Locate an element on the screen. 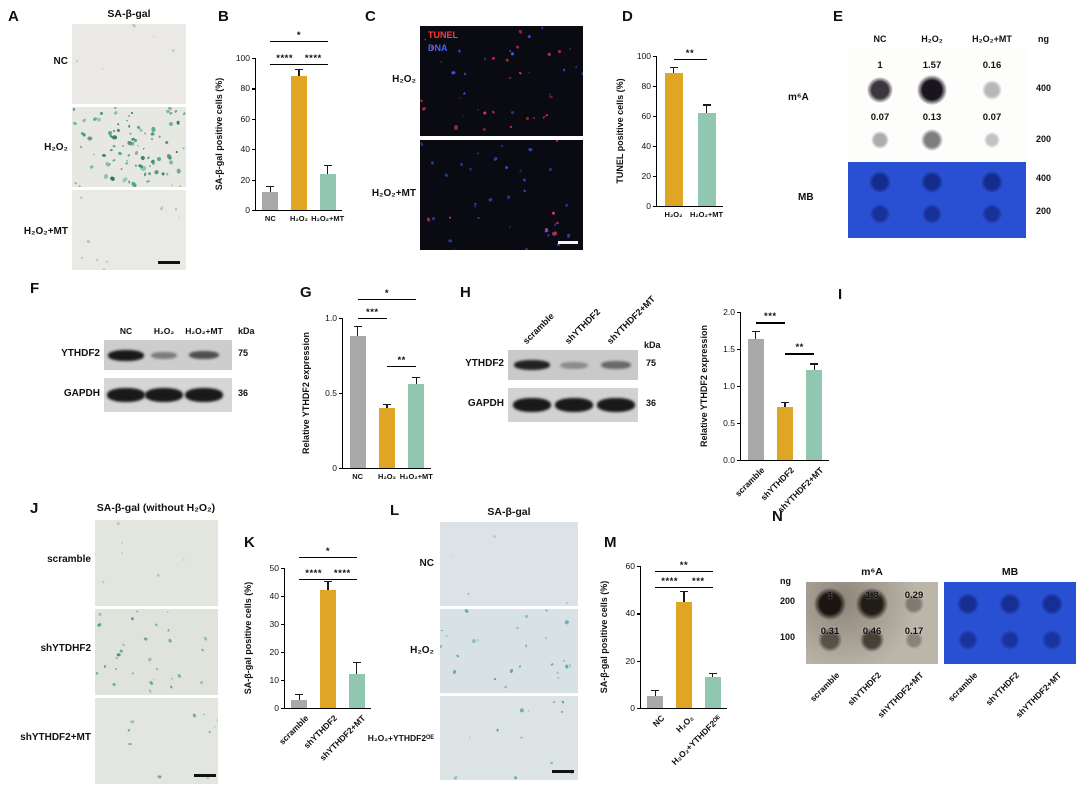 Image resolution: width=1080 pixels, height=812 pixels. y-tick-label: 10 is located at coordinates (274, 680).